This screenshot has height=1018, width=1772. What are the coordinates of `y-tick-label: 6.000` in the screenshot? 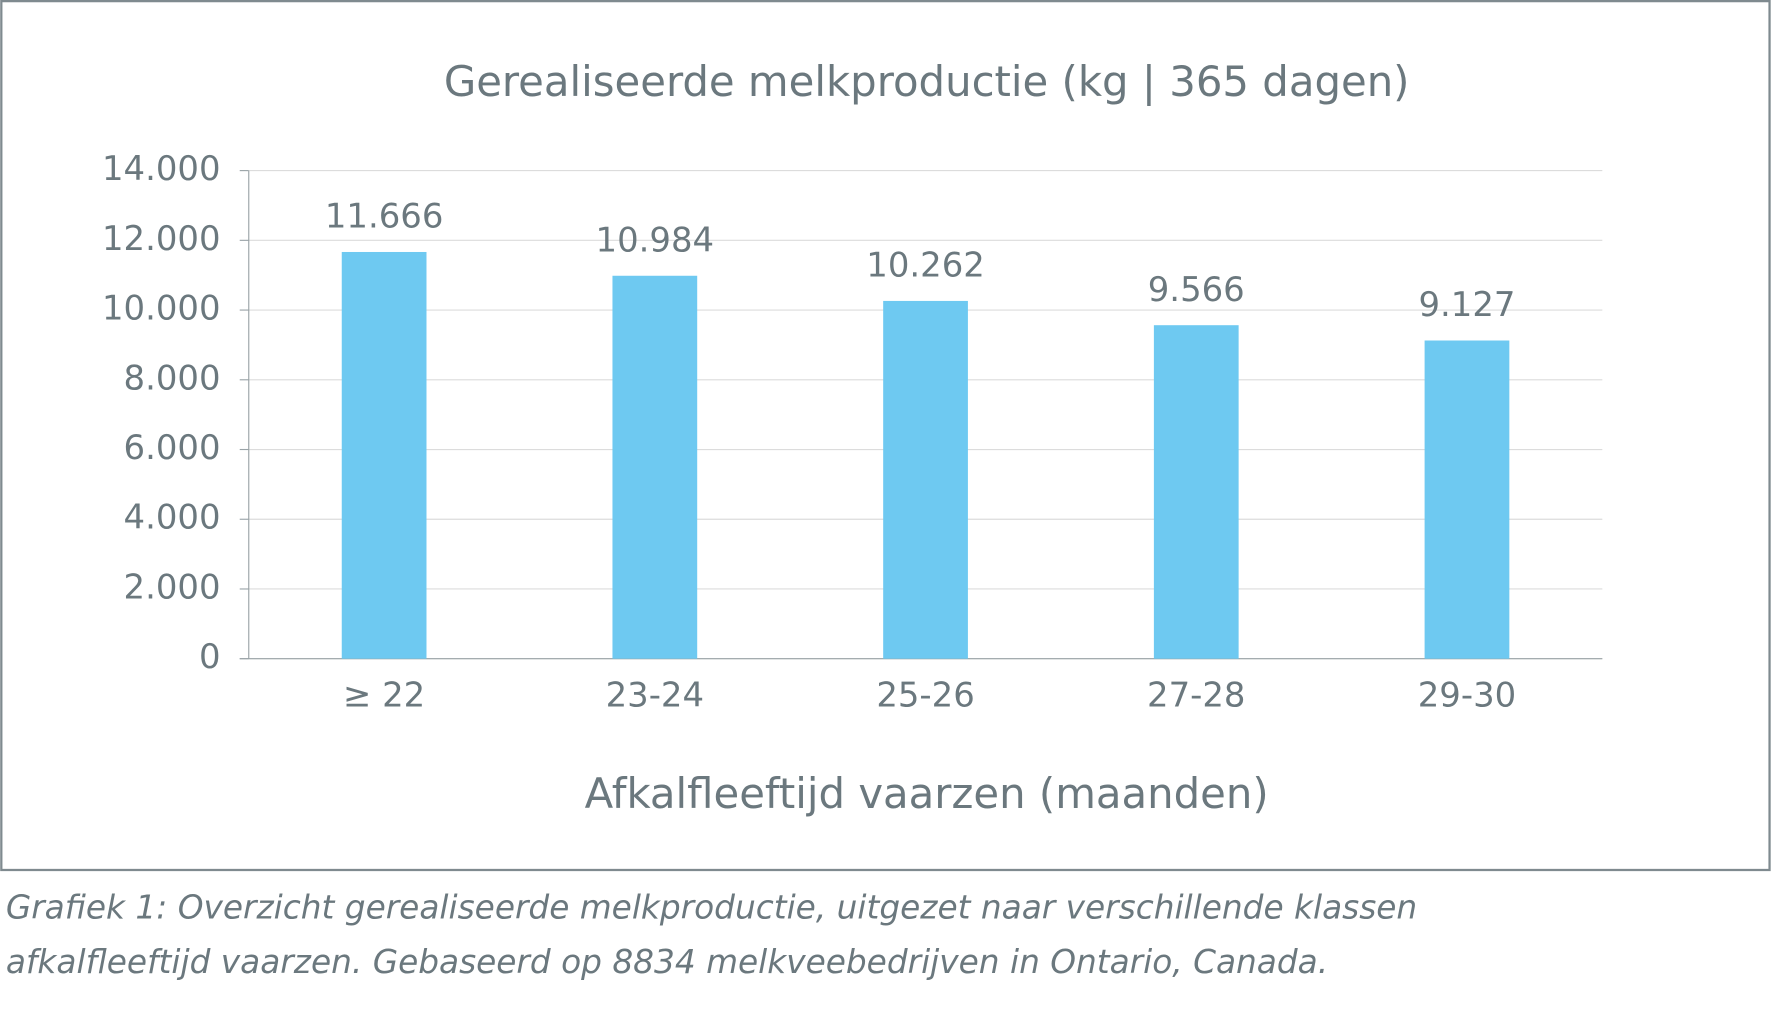 It's located at (172, 447).